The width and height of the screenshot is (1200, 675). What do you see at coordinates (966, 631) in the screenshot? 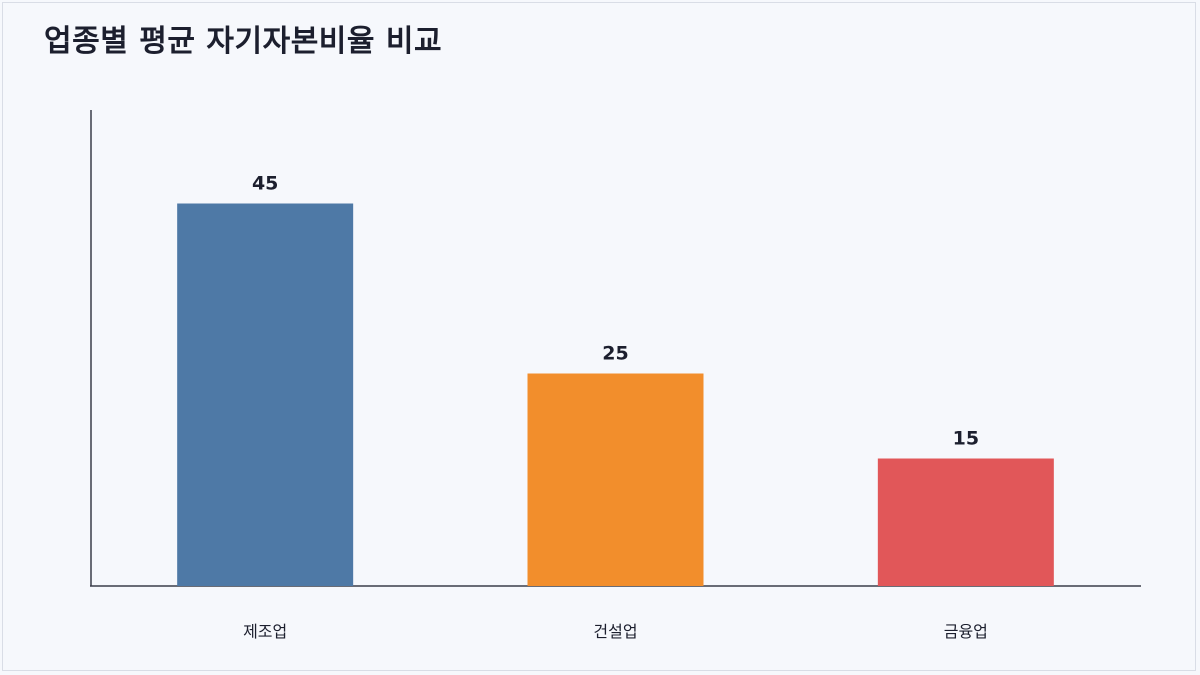
I see `category-label-3: 금융업` at bounding box center [966, 631].